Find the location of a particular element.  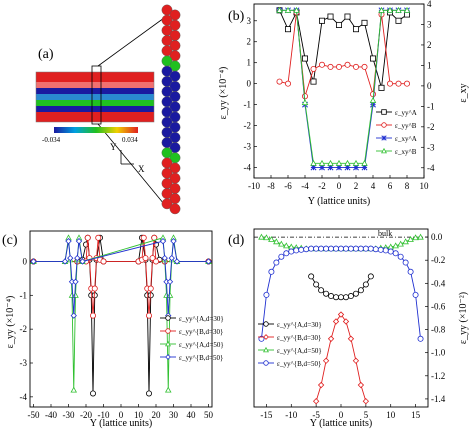

panel-b-ylabel-left: ε_yy (×10⁻⁴) is located at coordinates (223, 93).